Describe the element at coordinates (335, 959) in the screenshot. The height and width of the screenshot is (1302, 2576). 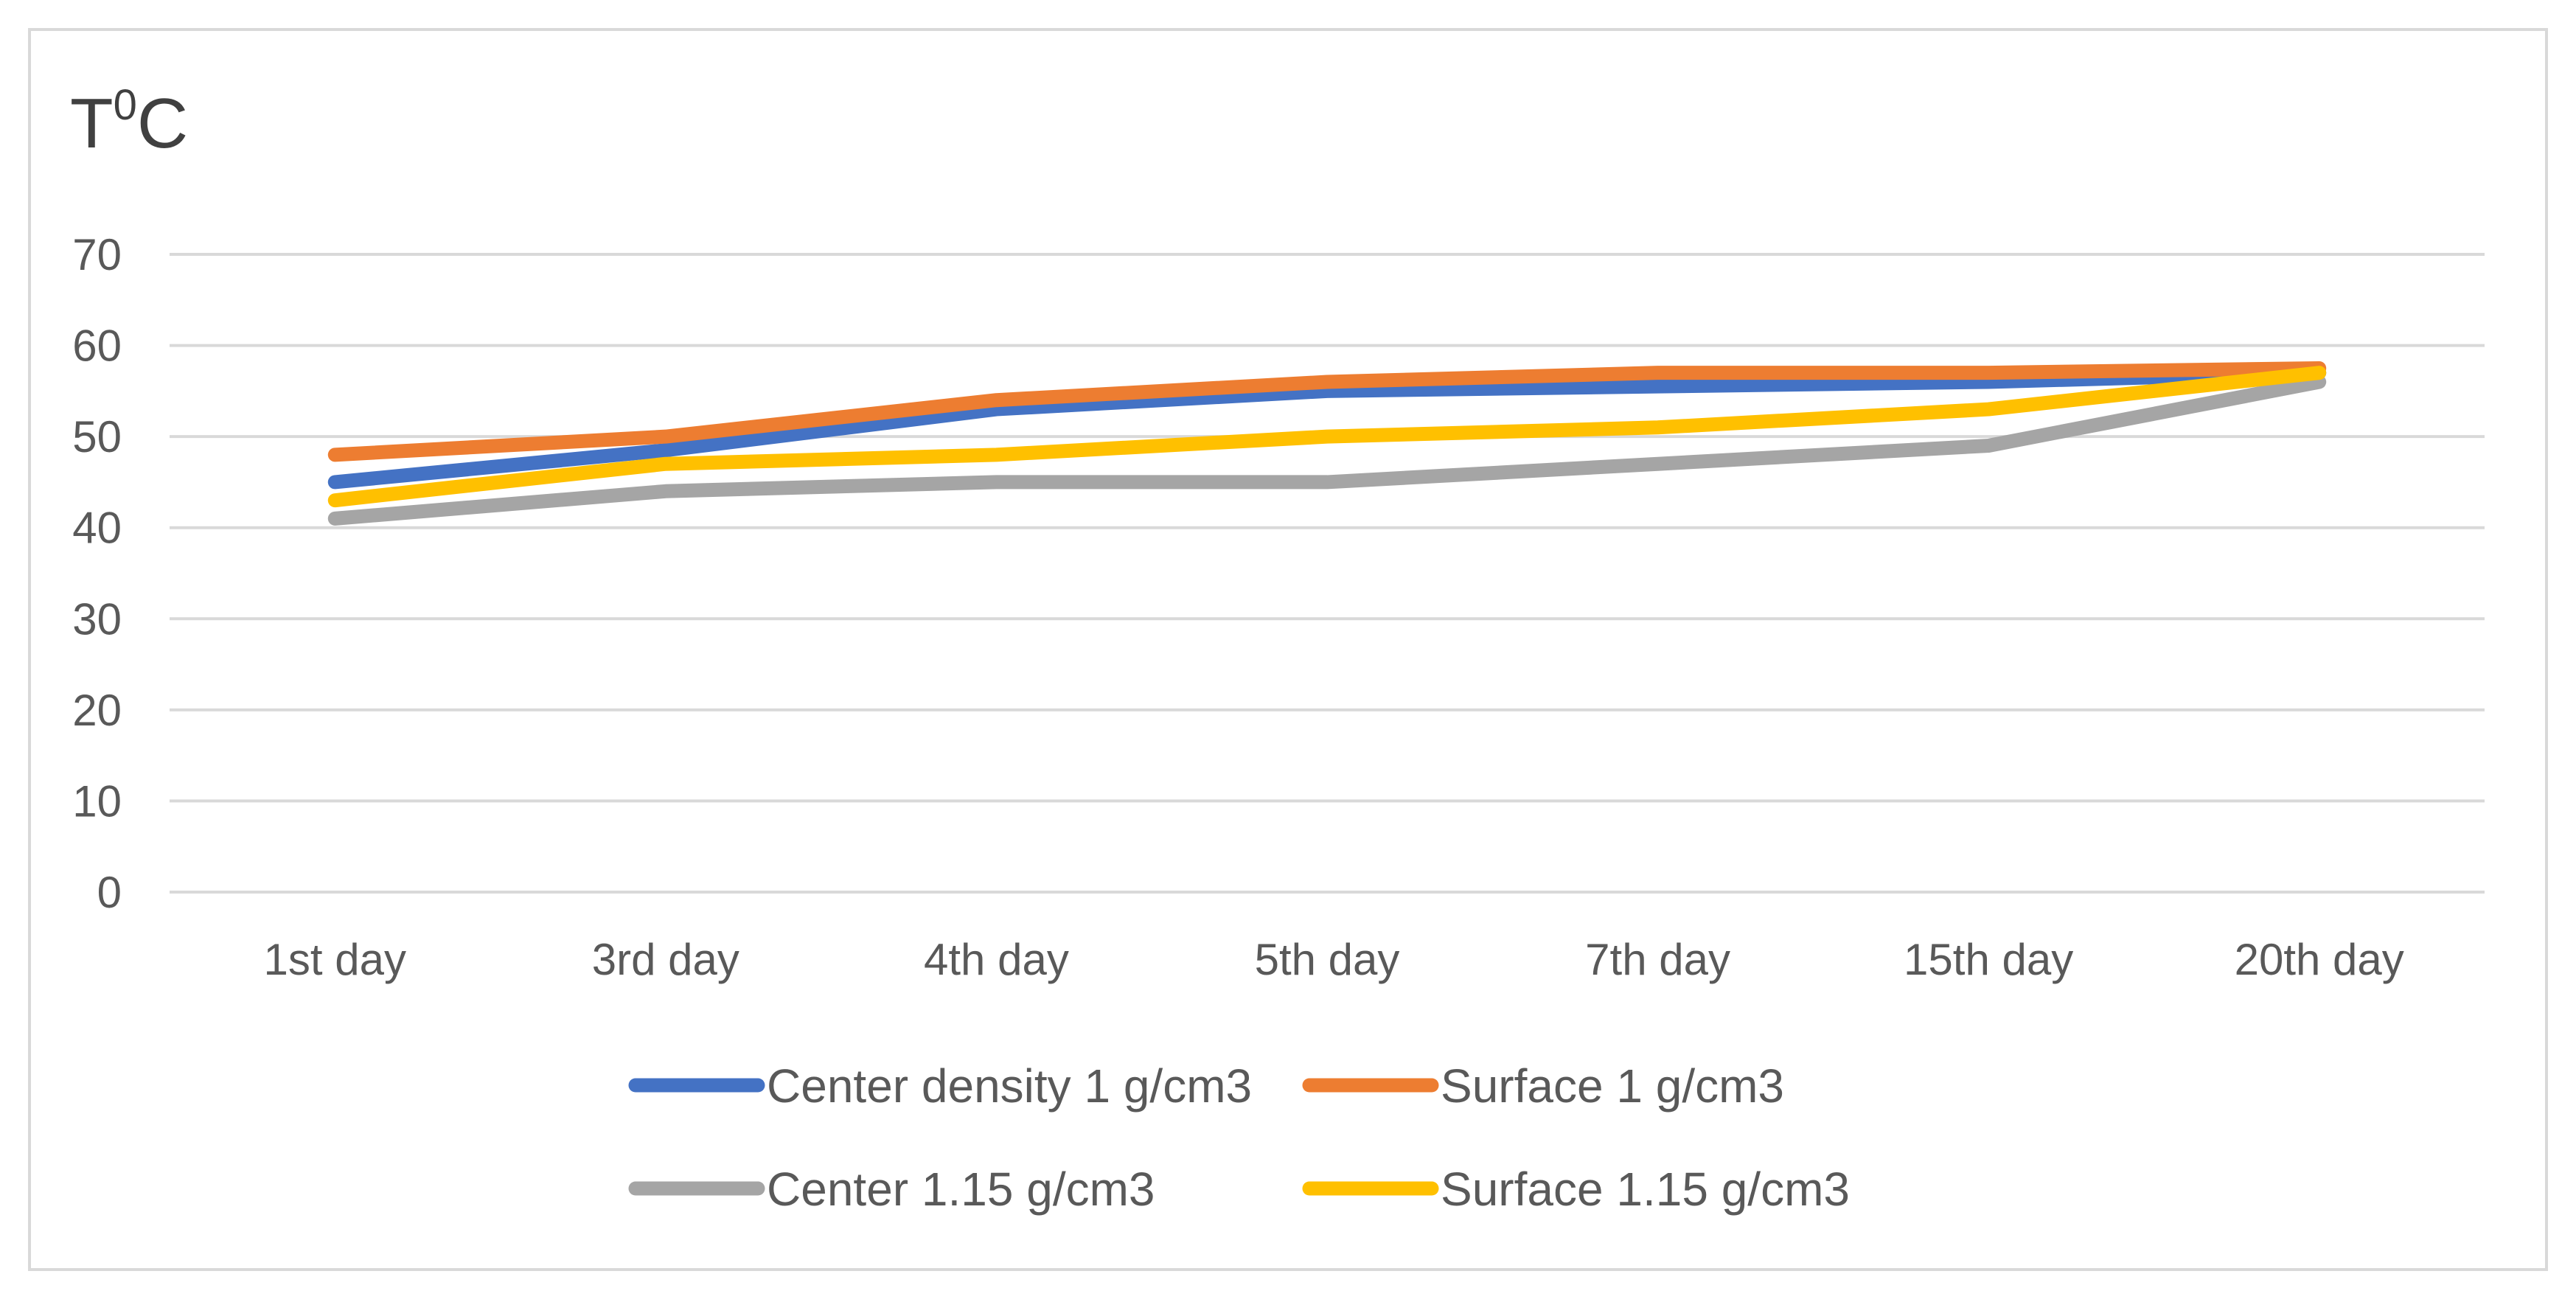
I see `x-tick-label: 1st day` at that location.